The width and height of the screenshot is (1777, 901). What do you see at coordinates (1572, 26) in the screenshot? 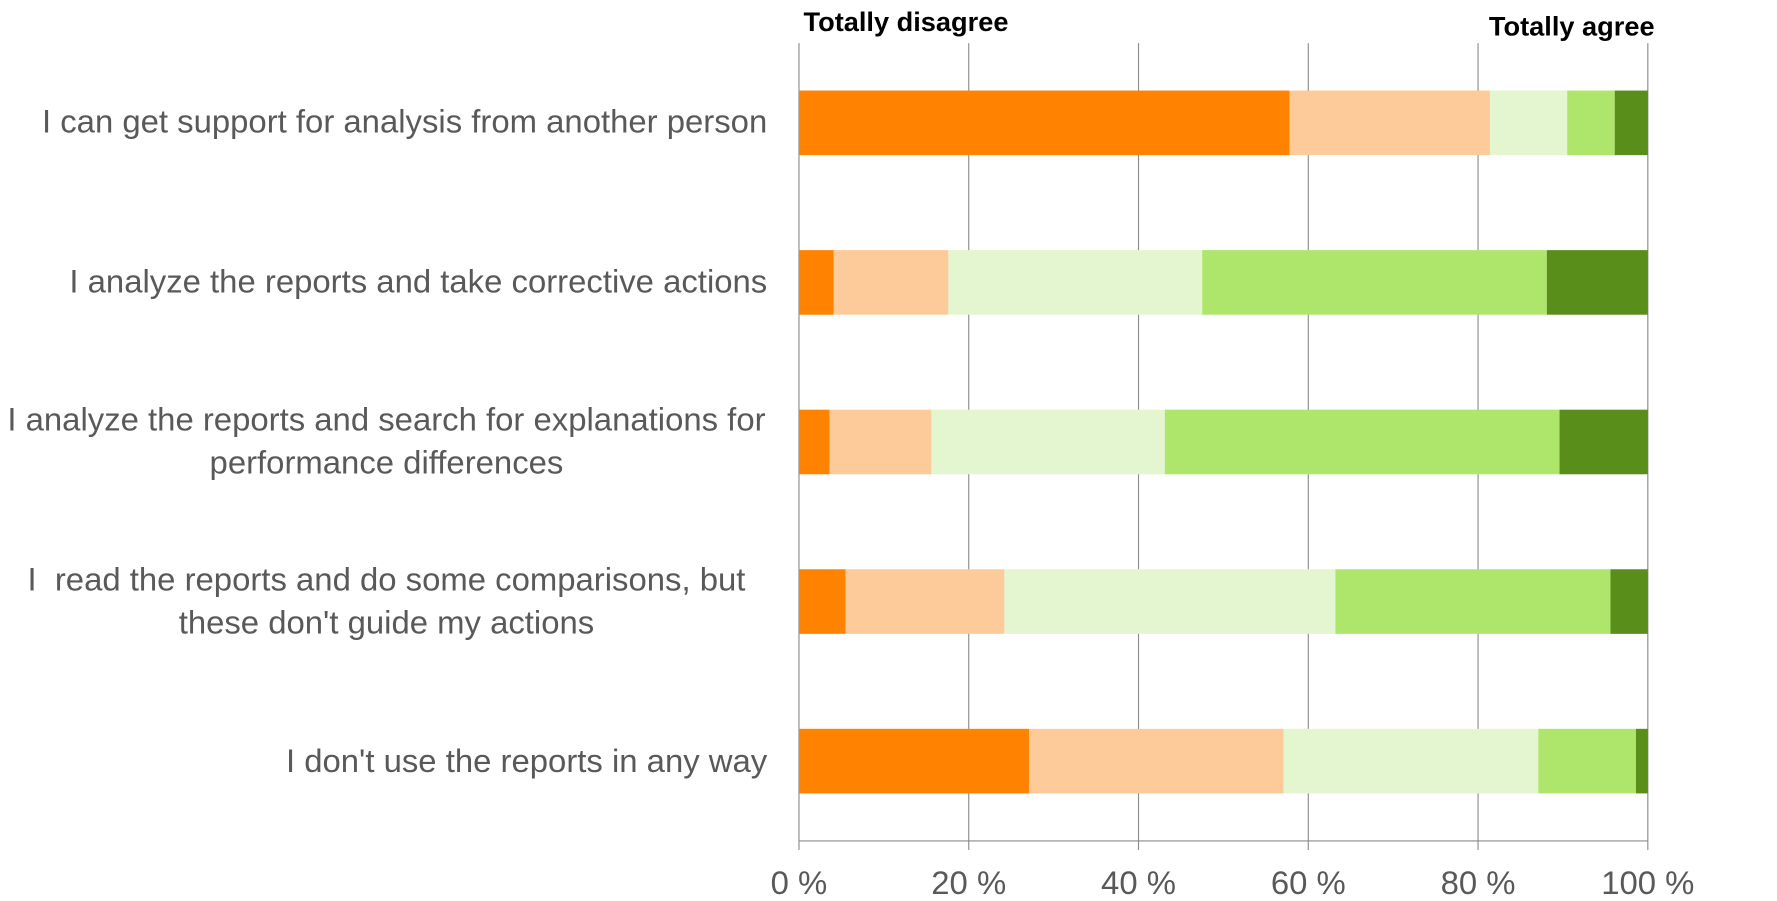
I see `annotation: Totally agree` at bounding box center [1572, 26].